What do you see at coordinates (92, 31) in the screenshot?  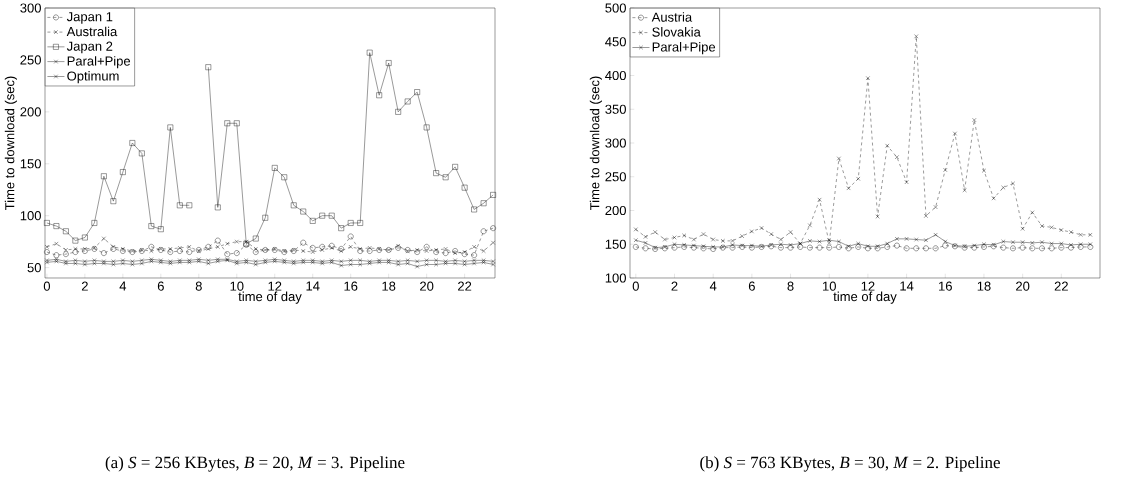 I see `legend-label: Australia` at bounding box center [92, 31].